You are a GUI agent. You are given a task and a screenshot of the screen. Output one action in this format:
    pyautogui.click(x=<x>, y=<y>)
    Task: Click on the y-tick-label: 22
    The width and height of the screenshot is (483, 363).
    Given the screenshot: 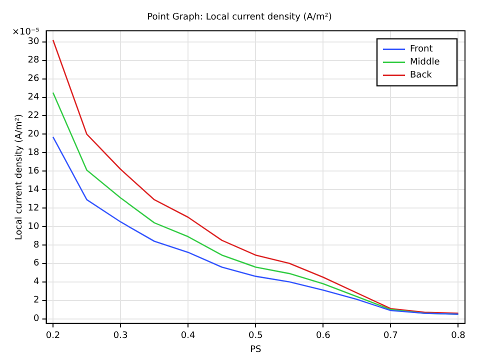 What is the action you would take?
    pyautogui.click(x=34, y=116)
    